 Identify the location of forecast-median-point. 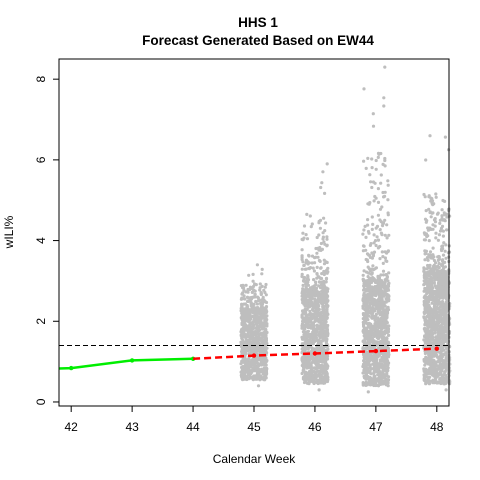
(315, 353).